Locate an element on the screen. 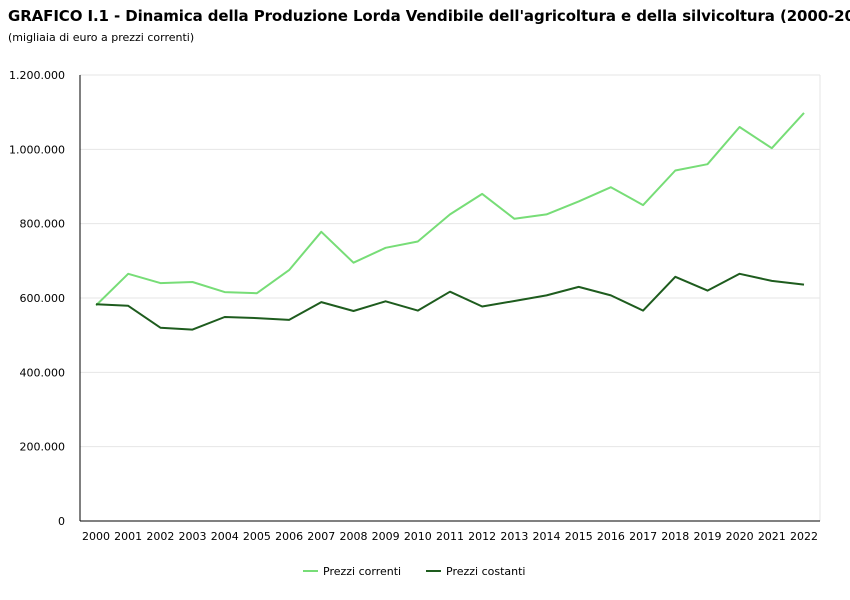 The height and width of the screenshot is (600, 850). x-tick-label: 2010 is located at coordinates (418, 536).